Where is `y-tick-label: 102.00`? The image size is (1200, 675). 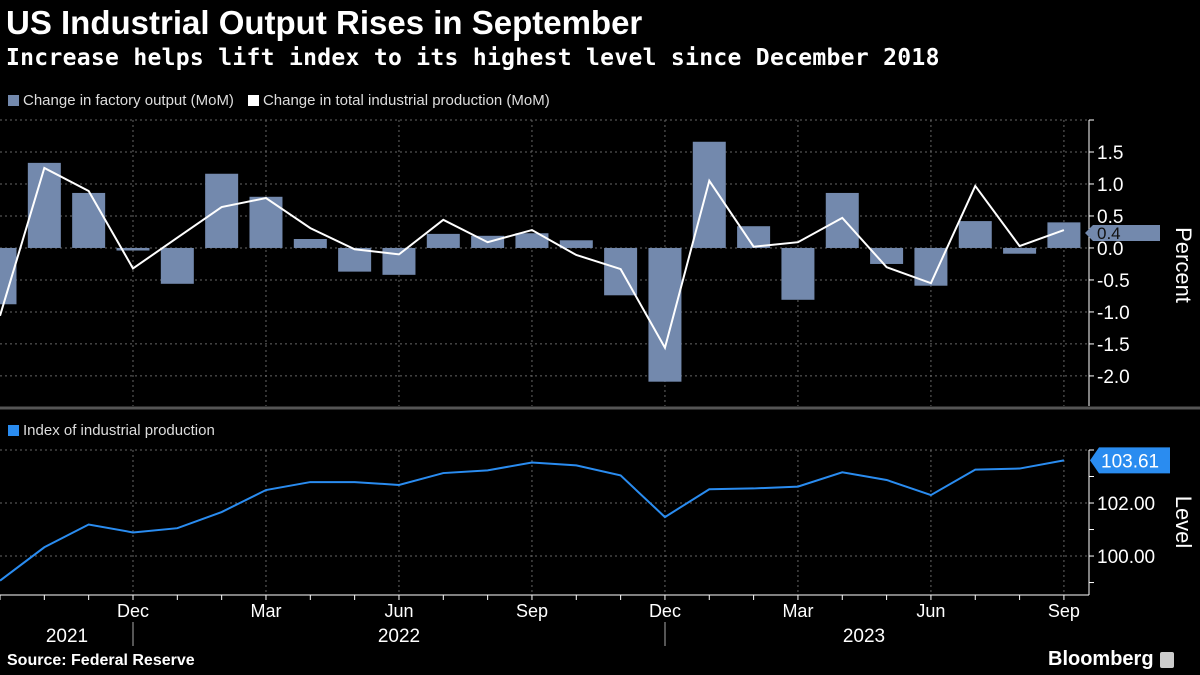 y-tick-label: 102.00 is located at coordinates (1126, 504).